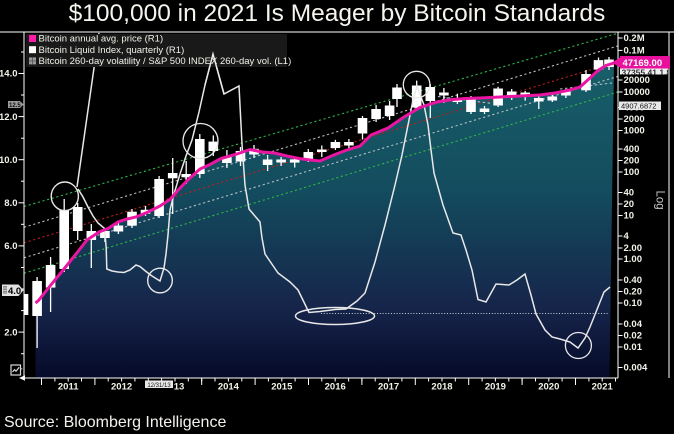 The height and width of the screenshot is (434, 674). Describe the element at coordinates (68, 387) in the screenshot. I see `svg-text: 2011` at that location.